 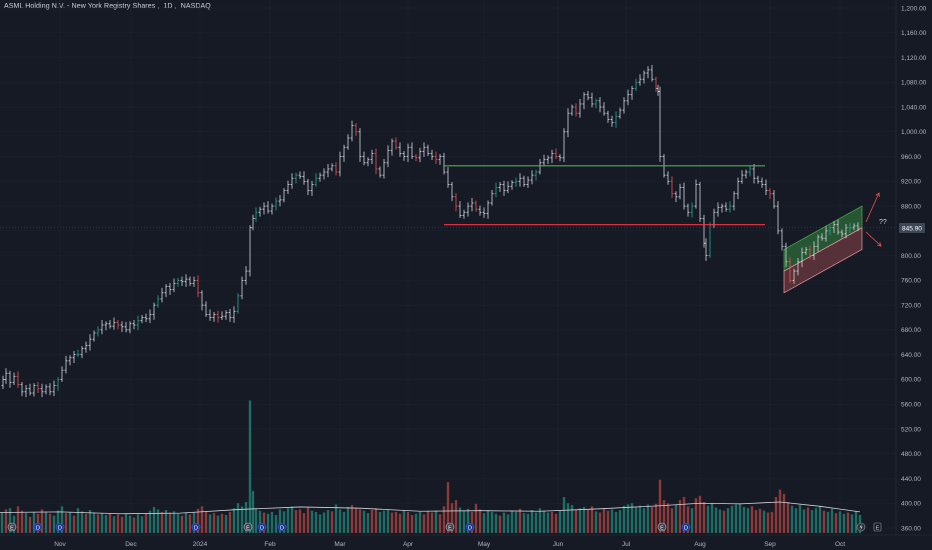 What do you see at coordinates (911, 305) in the screenshot?
I see `price-tick-label: 720.00` at bounding box center [911, 305].